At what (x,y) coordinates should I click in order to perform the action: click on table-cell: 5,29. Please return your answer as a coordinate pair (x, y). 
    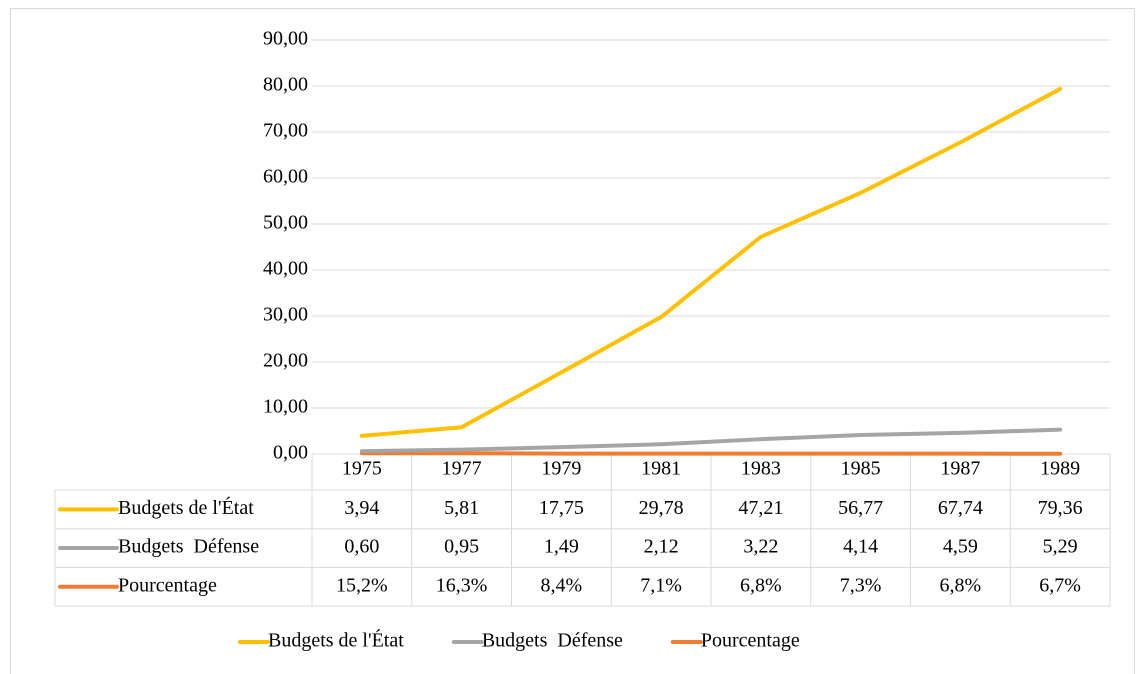
    Looking at the image, I should click on (1060, 547).